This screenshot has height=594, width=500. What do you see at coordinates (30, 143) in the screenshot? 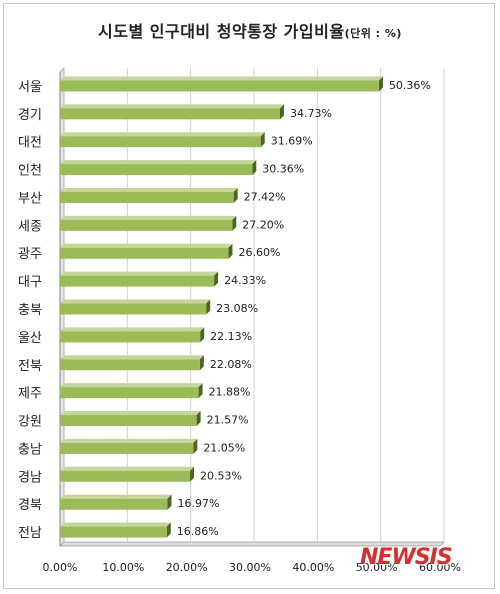
I see `category-label: 대전` at bounding box center [30, 143].